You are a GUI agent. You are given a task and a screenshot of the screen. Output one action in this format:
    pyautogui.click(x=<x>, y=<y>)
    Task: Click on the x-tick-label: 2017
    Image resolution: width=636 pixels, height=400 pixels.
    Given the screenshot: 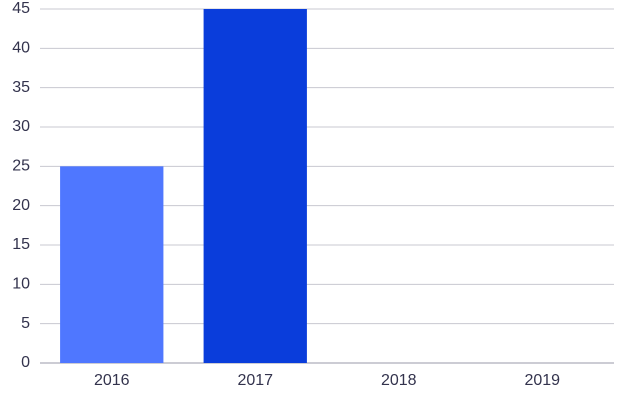 What is the action you would take?
    pyautogui.click(x=255, y=380)
    